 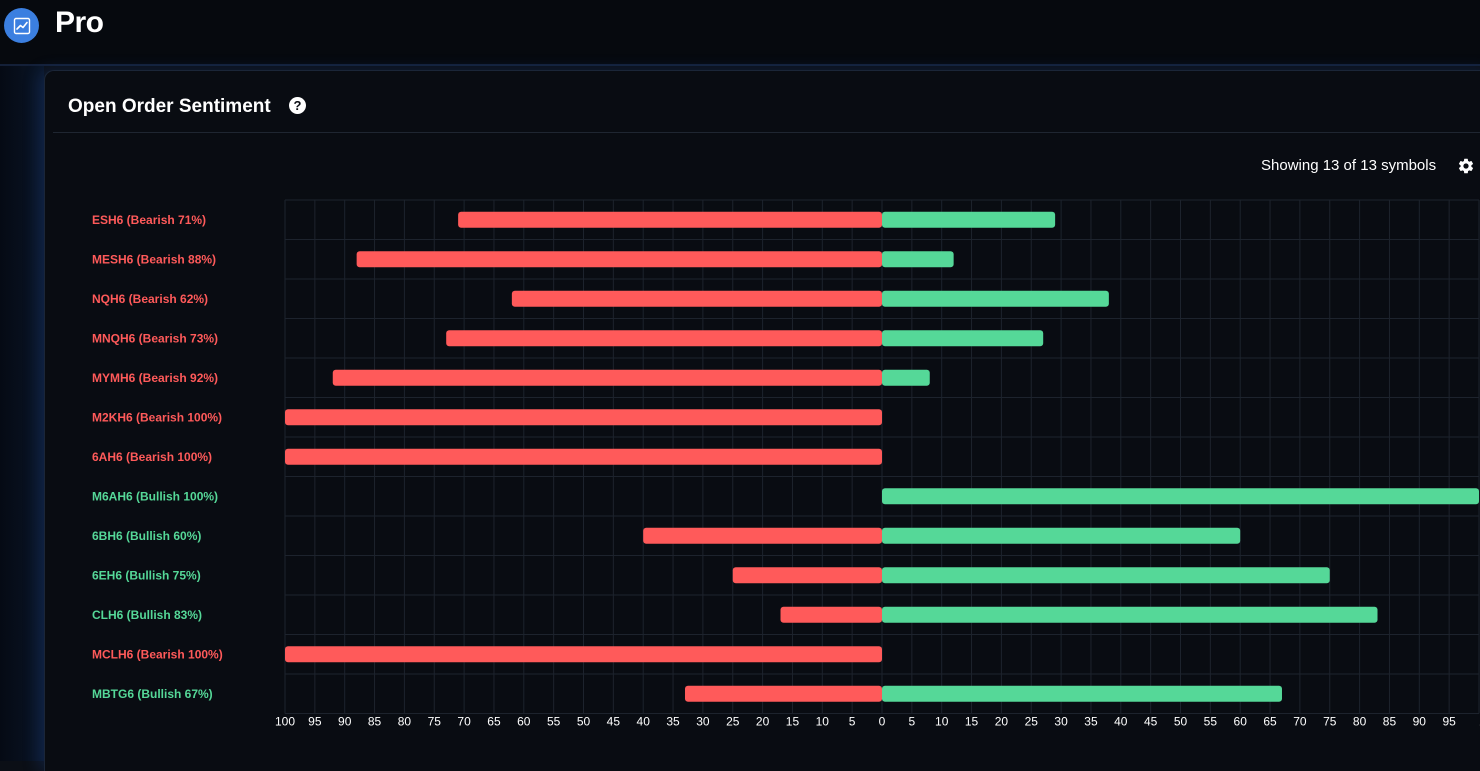 What do you see at coordinates (1349, 165) in the screenshot?
I see `symbols-count-text: Showing 13 of 13 symbols` at bounding box center [1349, 165].